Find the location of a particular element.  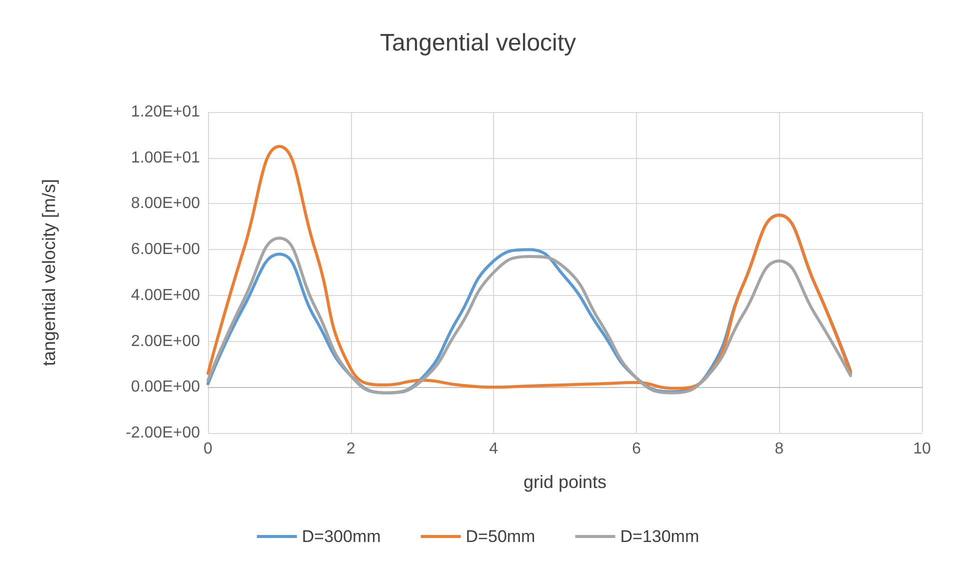

y-tick-label: 4.00E+00 is located at coordinates (165, 295).